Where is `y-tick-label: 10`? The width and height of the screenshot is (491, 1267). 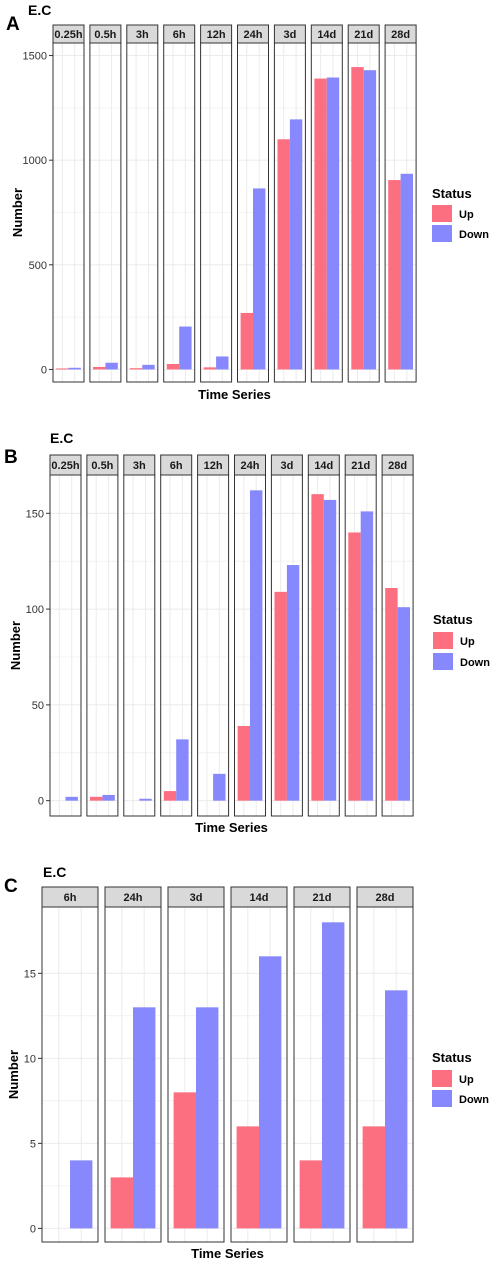
y-tick-label: 10 is located at coordinates (30, 1059).